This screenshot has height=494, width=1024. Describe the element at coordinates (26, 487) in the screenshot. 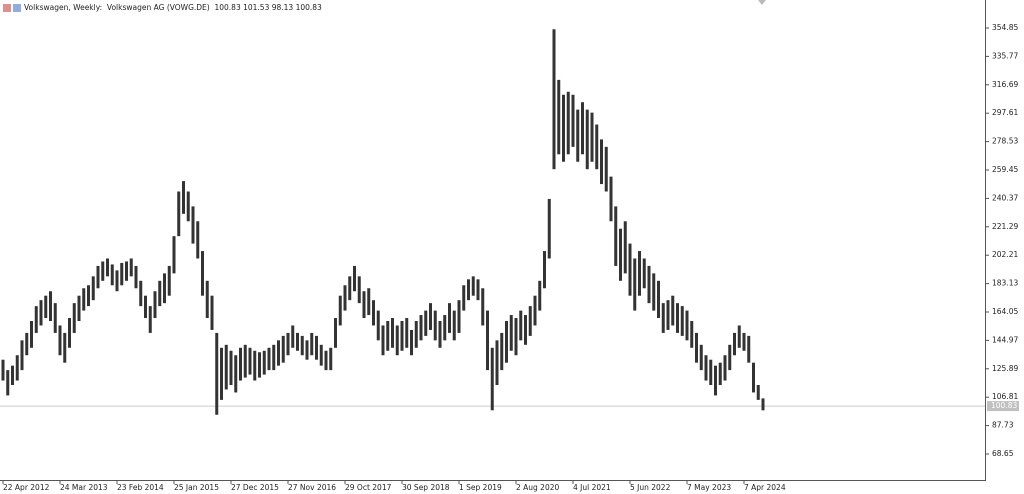

I see `x-tick-label: 22 Apr 2012` at that location.